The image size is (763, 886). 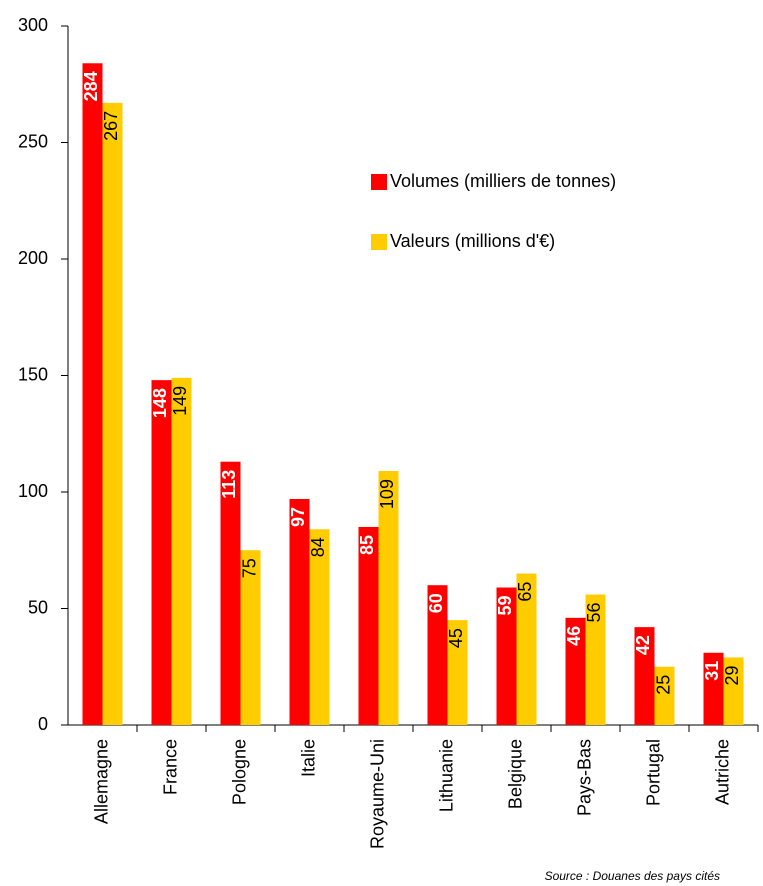 What do you see at coordinates (33, 374) in the screenshot?
I see `y-tick-label: 150` at bounding box center [33, 374].